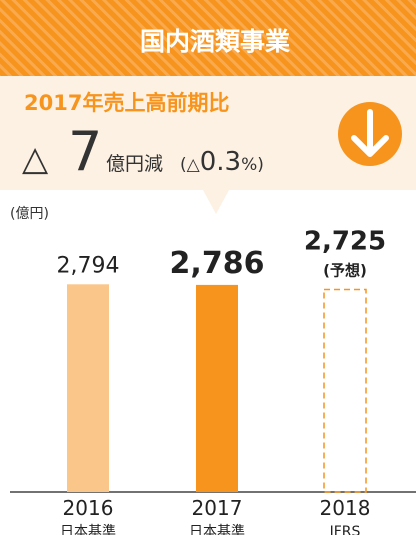  What do you see at coordinates (217, 508) in the screenshot?
I see `x-tick-label: 2017` at bounding box center [217, 508].